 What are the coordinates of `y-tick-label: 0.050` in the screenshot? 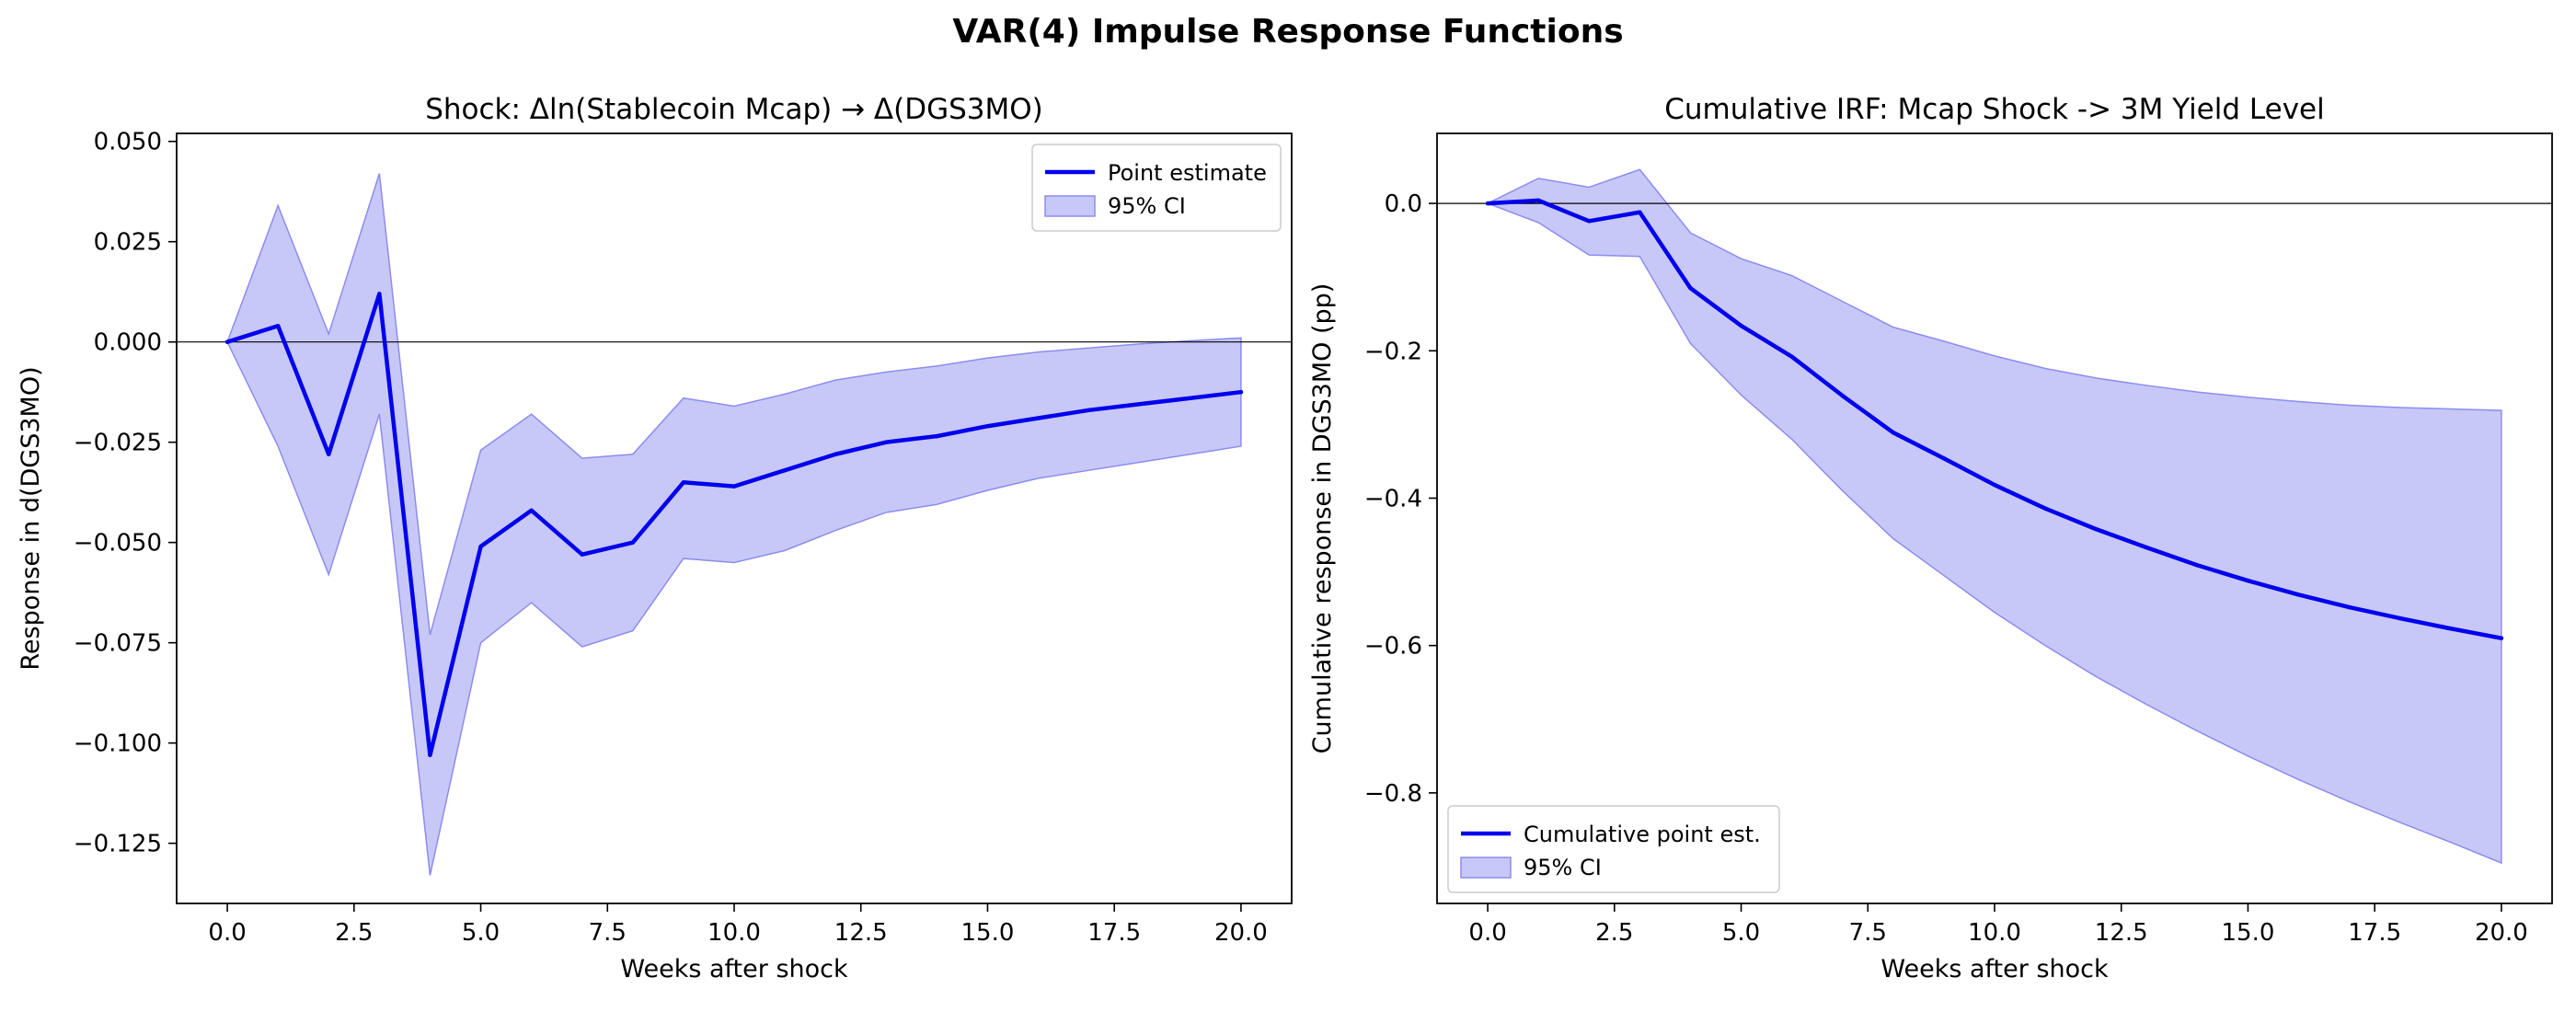 It's located at (128, 142).